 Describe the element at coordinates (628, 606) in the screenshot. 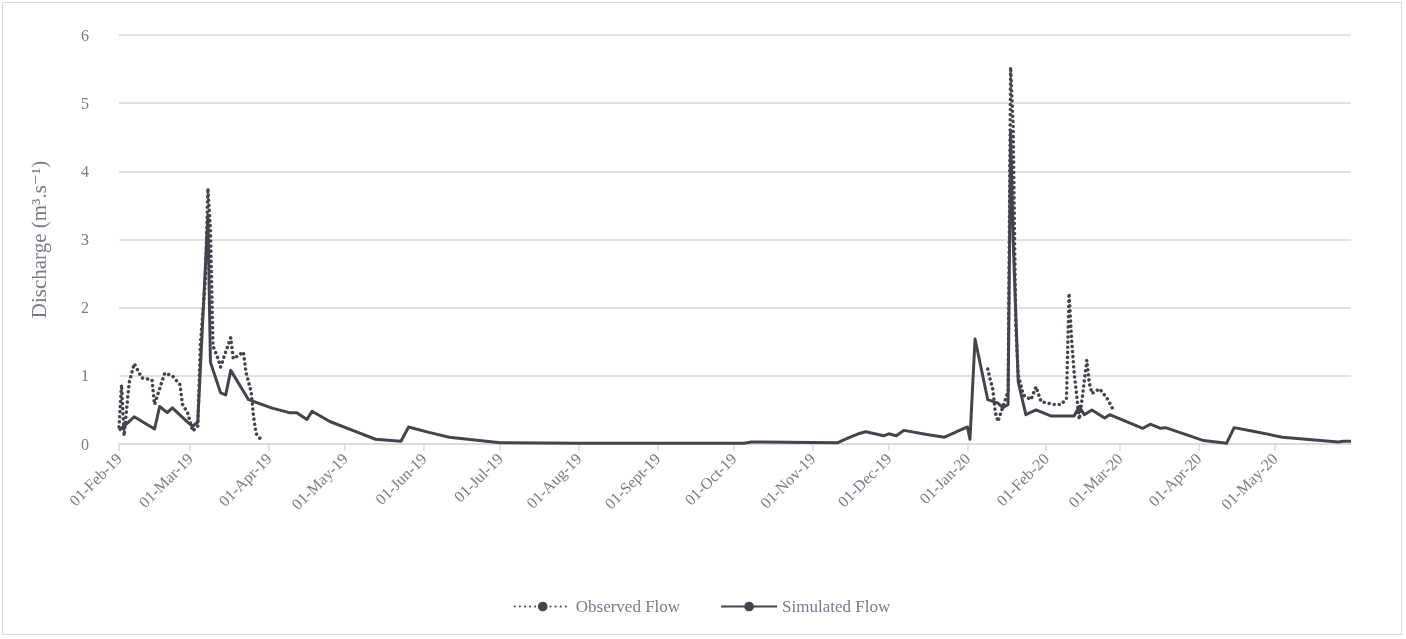

I see `legend-label: Observed Flow` at that location.